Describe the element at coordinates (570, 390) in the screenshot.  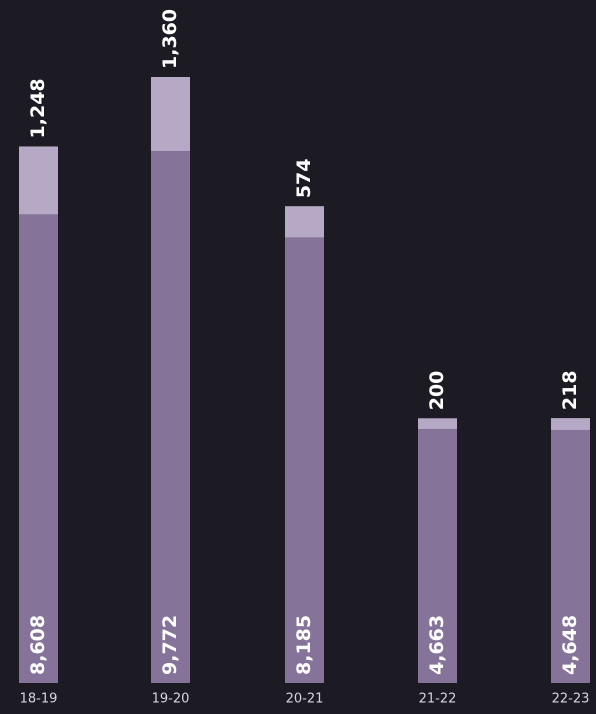
I see `value-label: 218` at that location.